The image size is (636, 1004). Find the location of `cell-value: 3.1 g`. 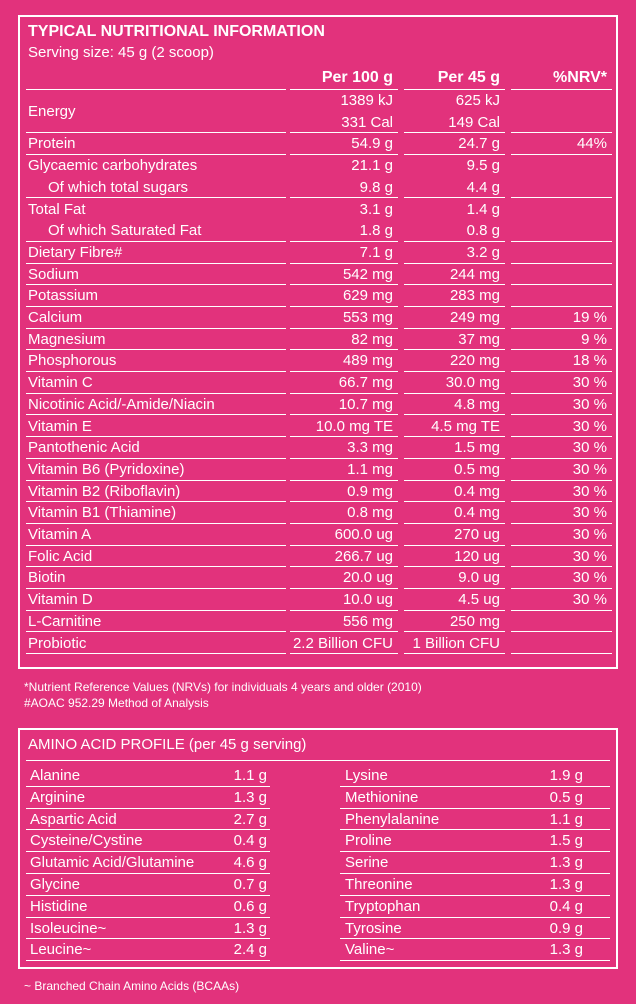

cell-value: 3.1 g is located at coordinates (376, 209).